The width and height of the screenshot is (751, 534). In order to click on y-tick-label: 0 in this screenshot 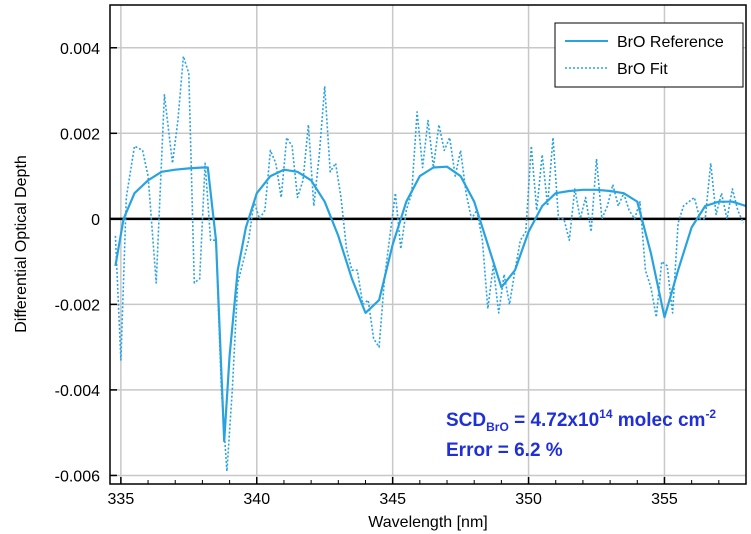, I will do `click(95, 220)`.